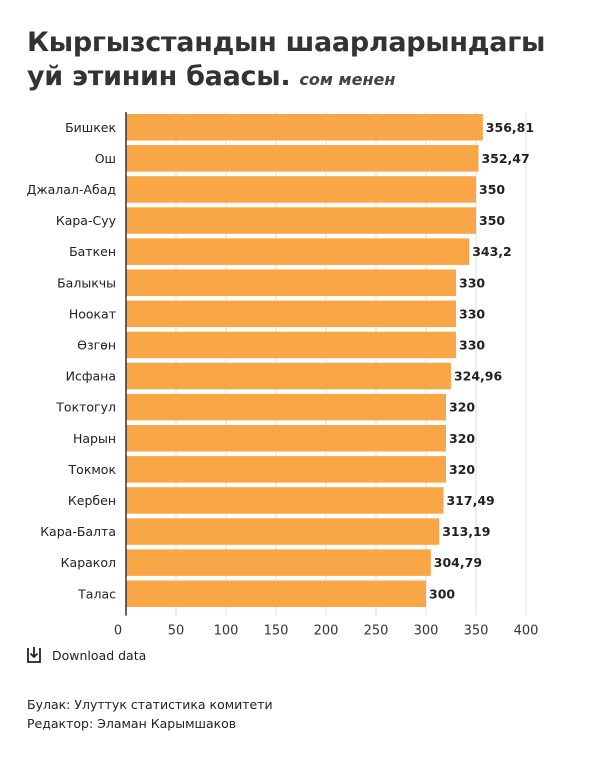 The image size is (600, 759). What do you see at coordinates (458, 562) in the screenshot?
I see `value-label: 304,79` at bounding box center [458, 562].